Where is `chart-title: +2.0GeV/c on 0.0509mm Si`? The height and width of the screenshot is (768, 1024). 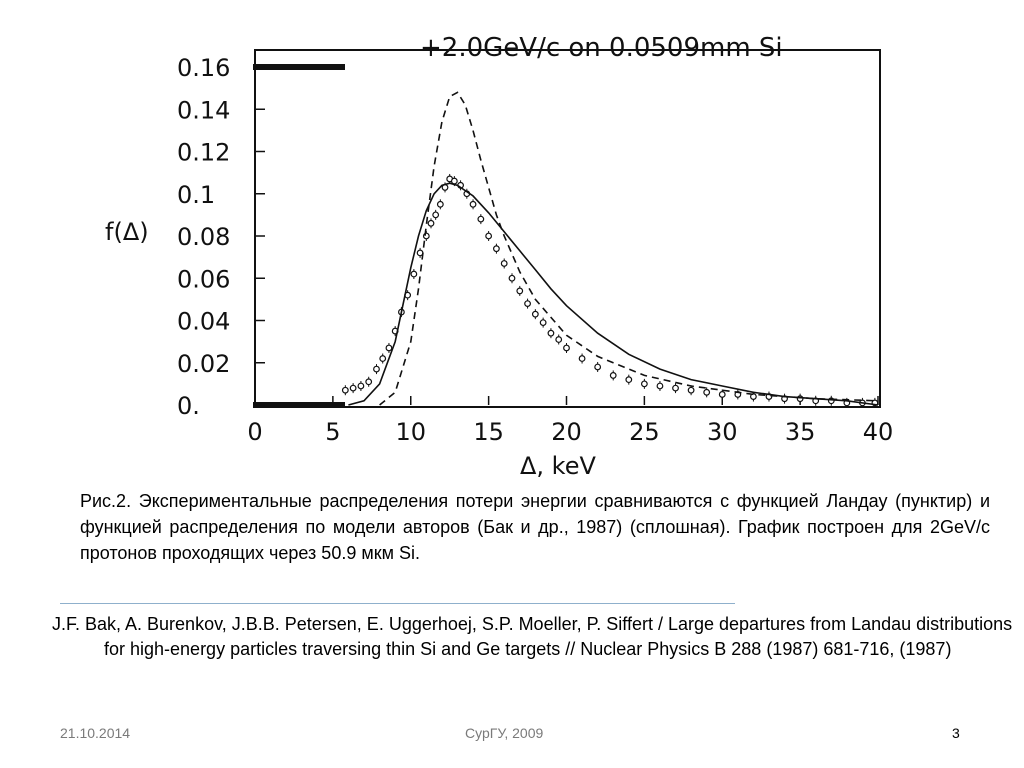 chart-title: +2.0GeV/c on 0.0509mm Si is located at coordinates (601, 48).